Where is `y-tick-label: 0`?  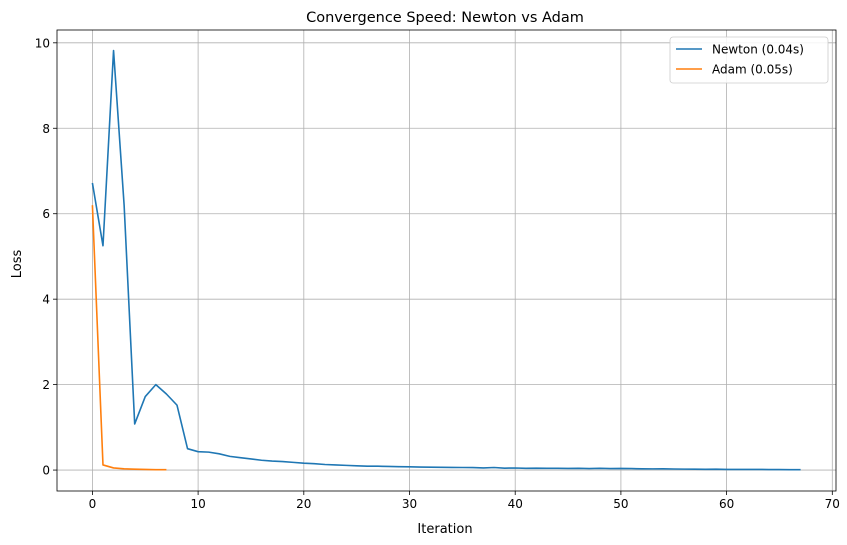
y-tick-label: 0 is located at coordinates (46, 471).